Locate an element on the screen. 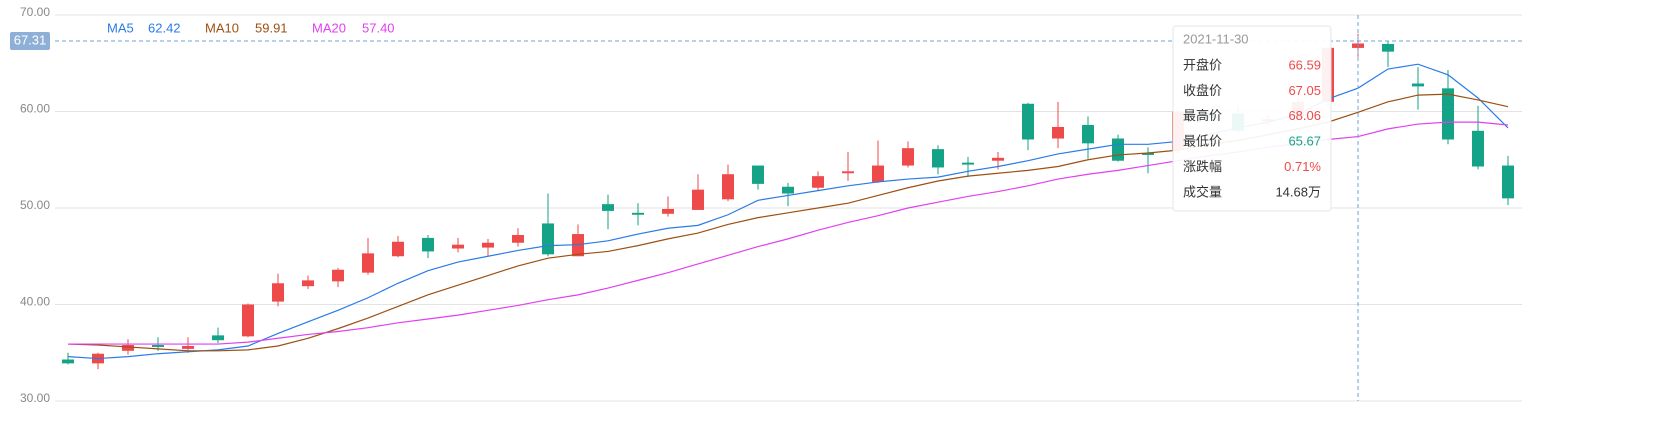  tooltip-value: 65.67 is located at coordinates (1304, 141).